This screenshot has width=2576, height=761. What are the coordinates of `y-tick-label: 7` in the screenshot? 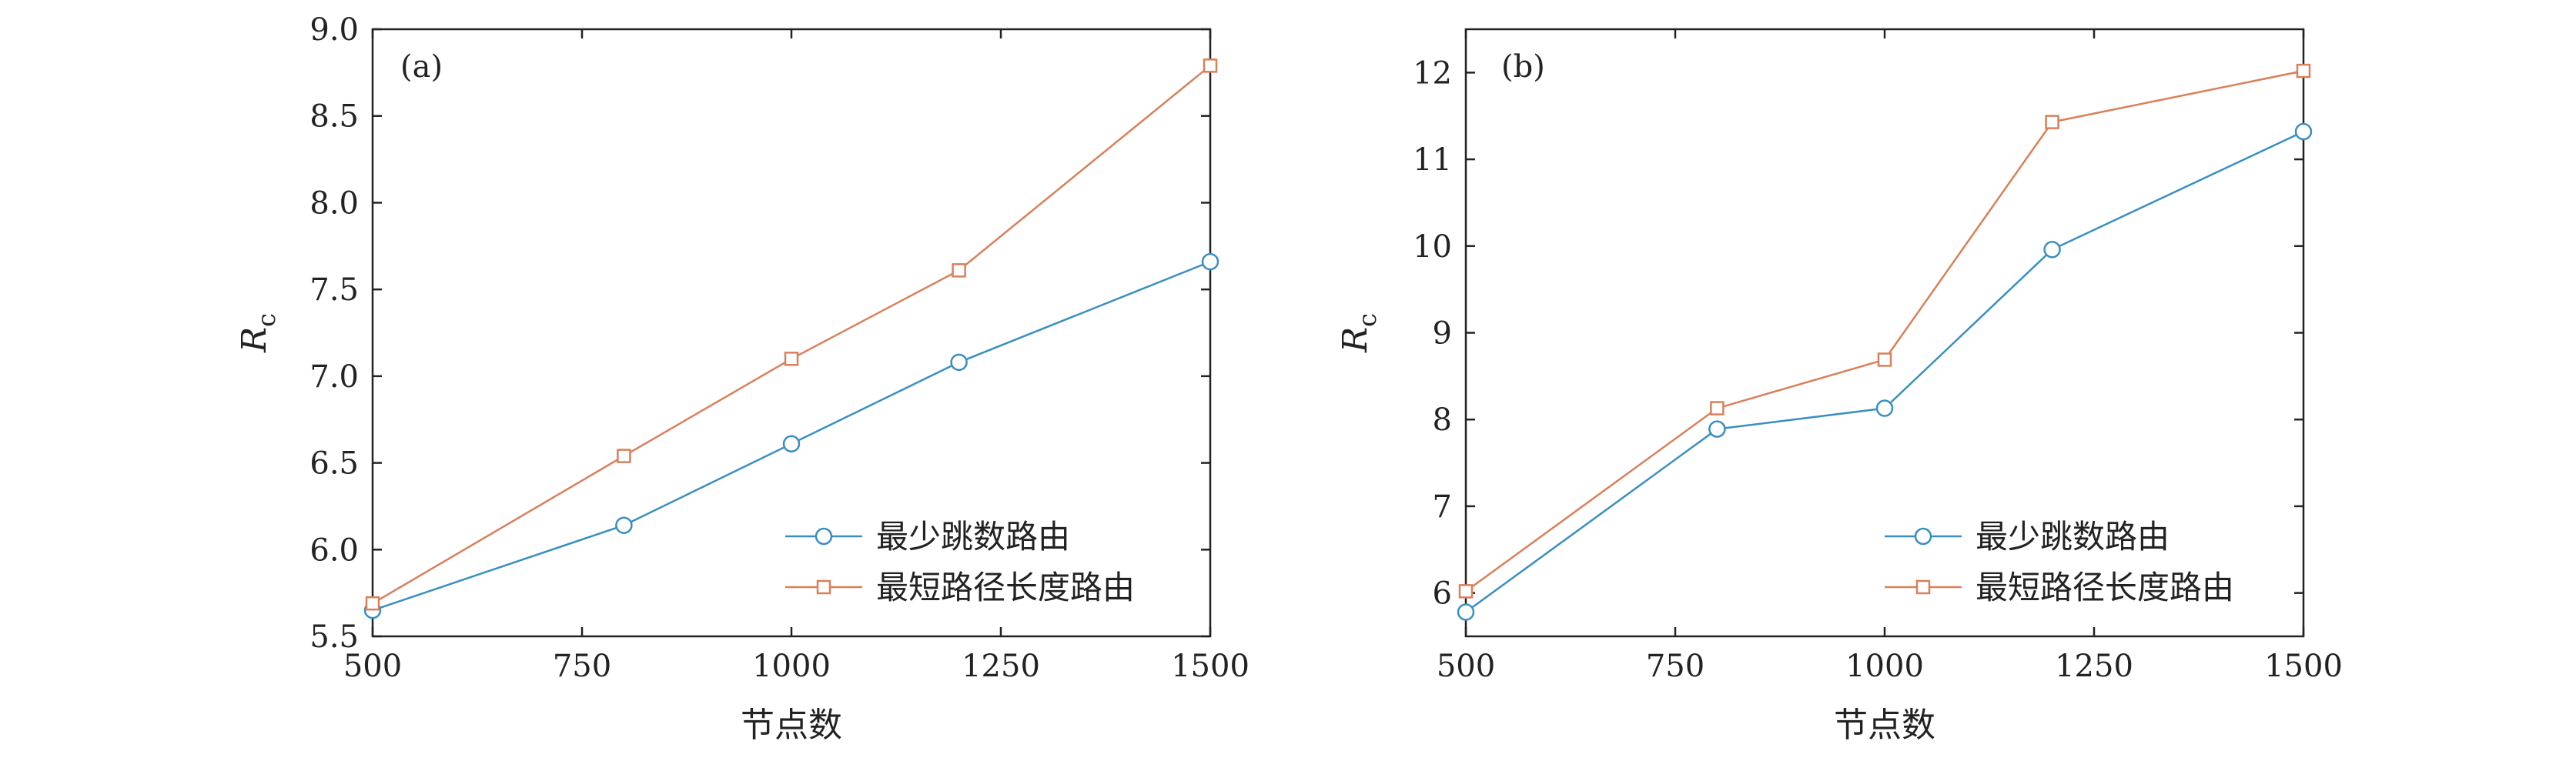 It's located at (1443, 507).